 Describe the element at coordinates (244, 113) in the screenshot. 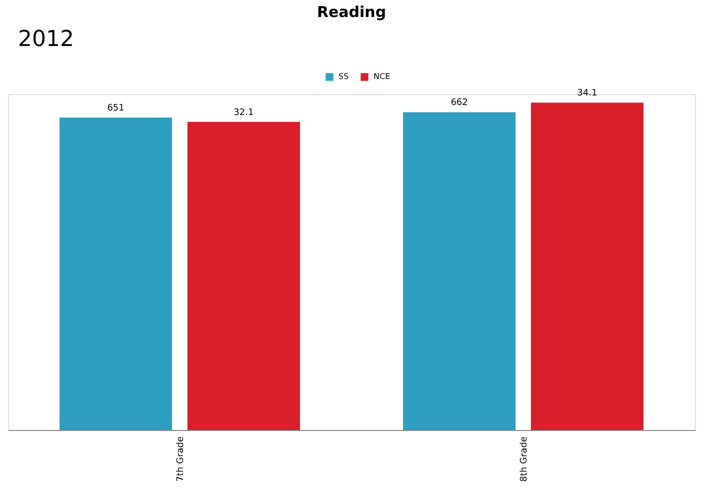

I see `data-label: 32.1` at that location.